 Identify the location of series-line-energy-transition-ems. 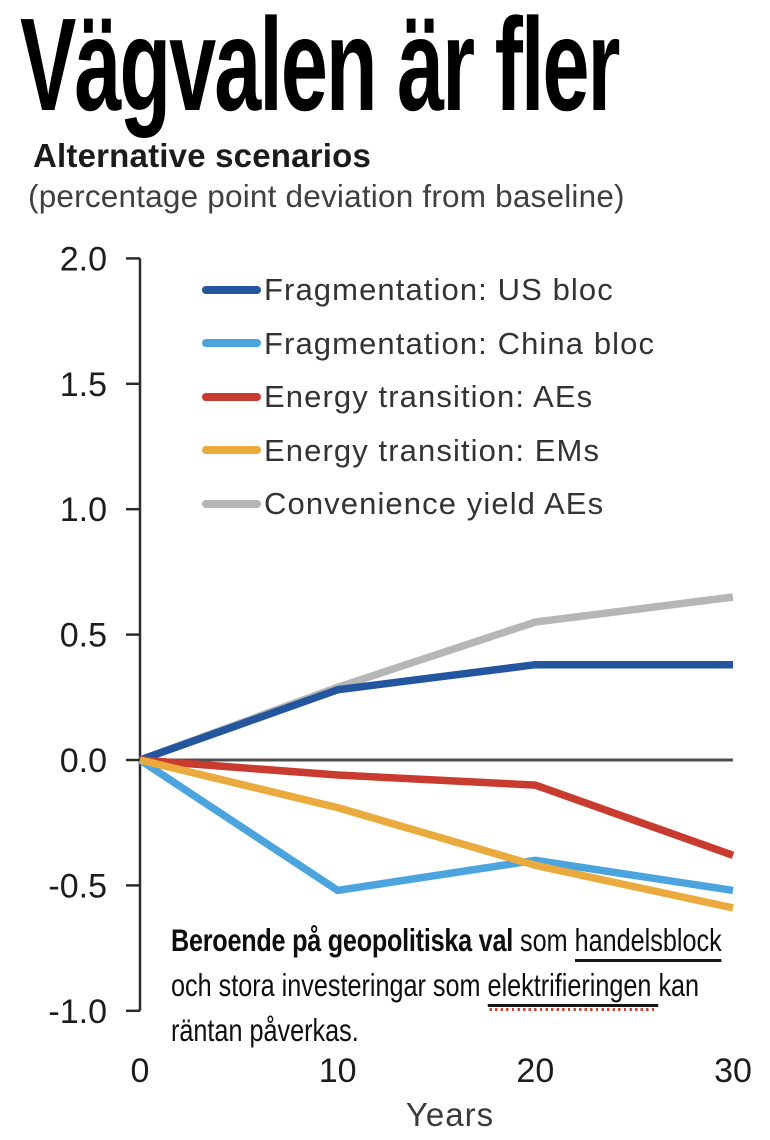
(436, 834).